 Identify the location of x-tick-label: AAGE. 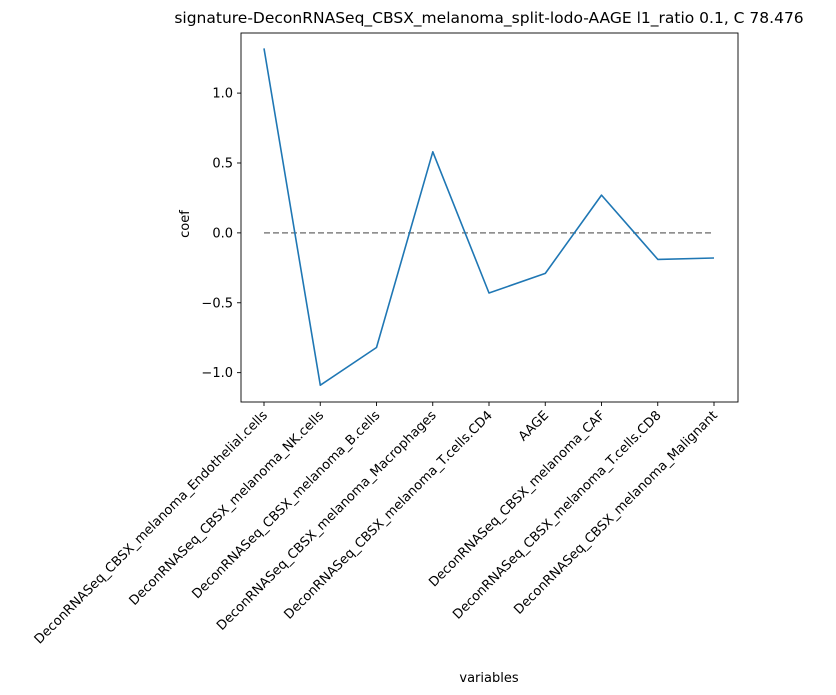
(534, 426).